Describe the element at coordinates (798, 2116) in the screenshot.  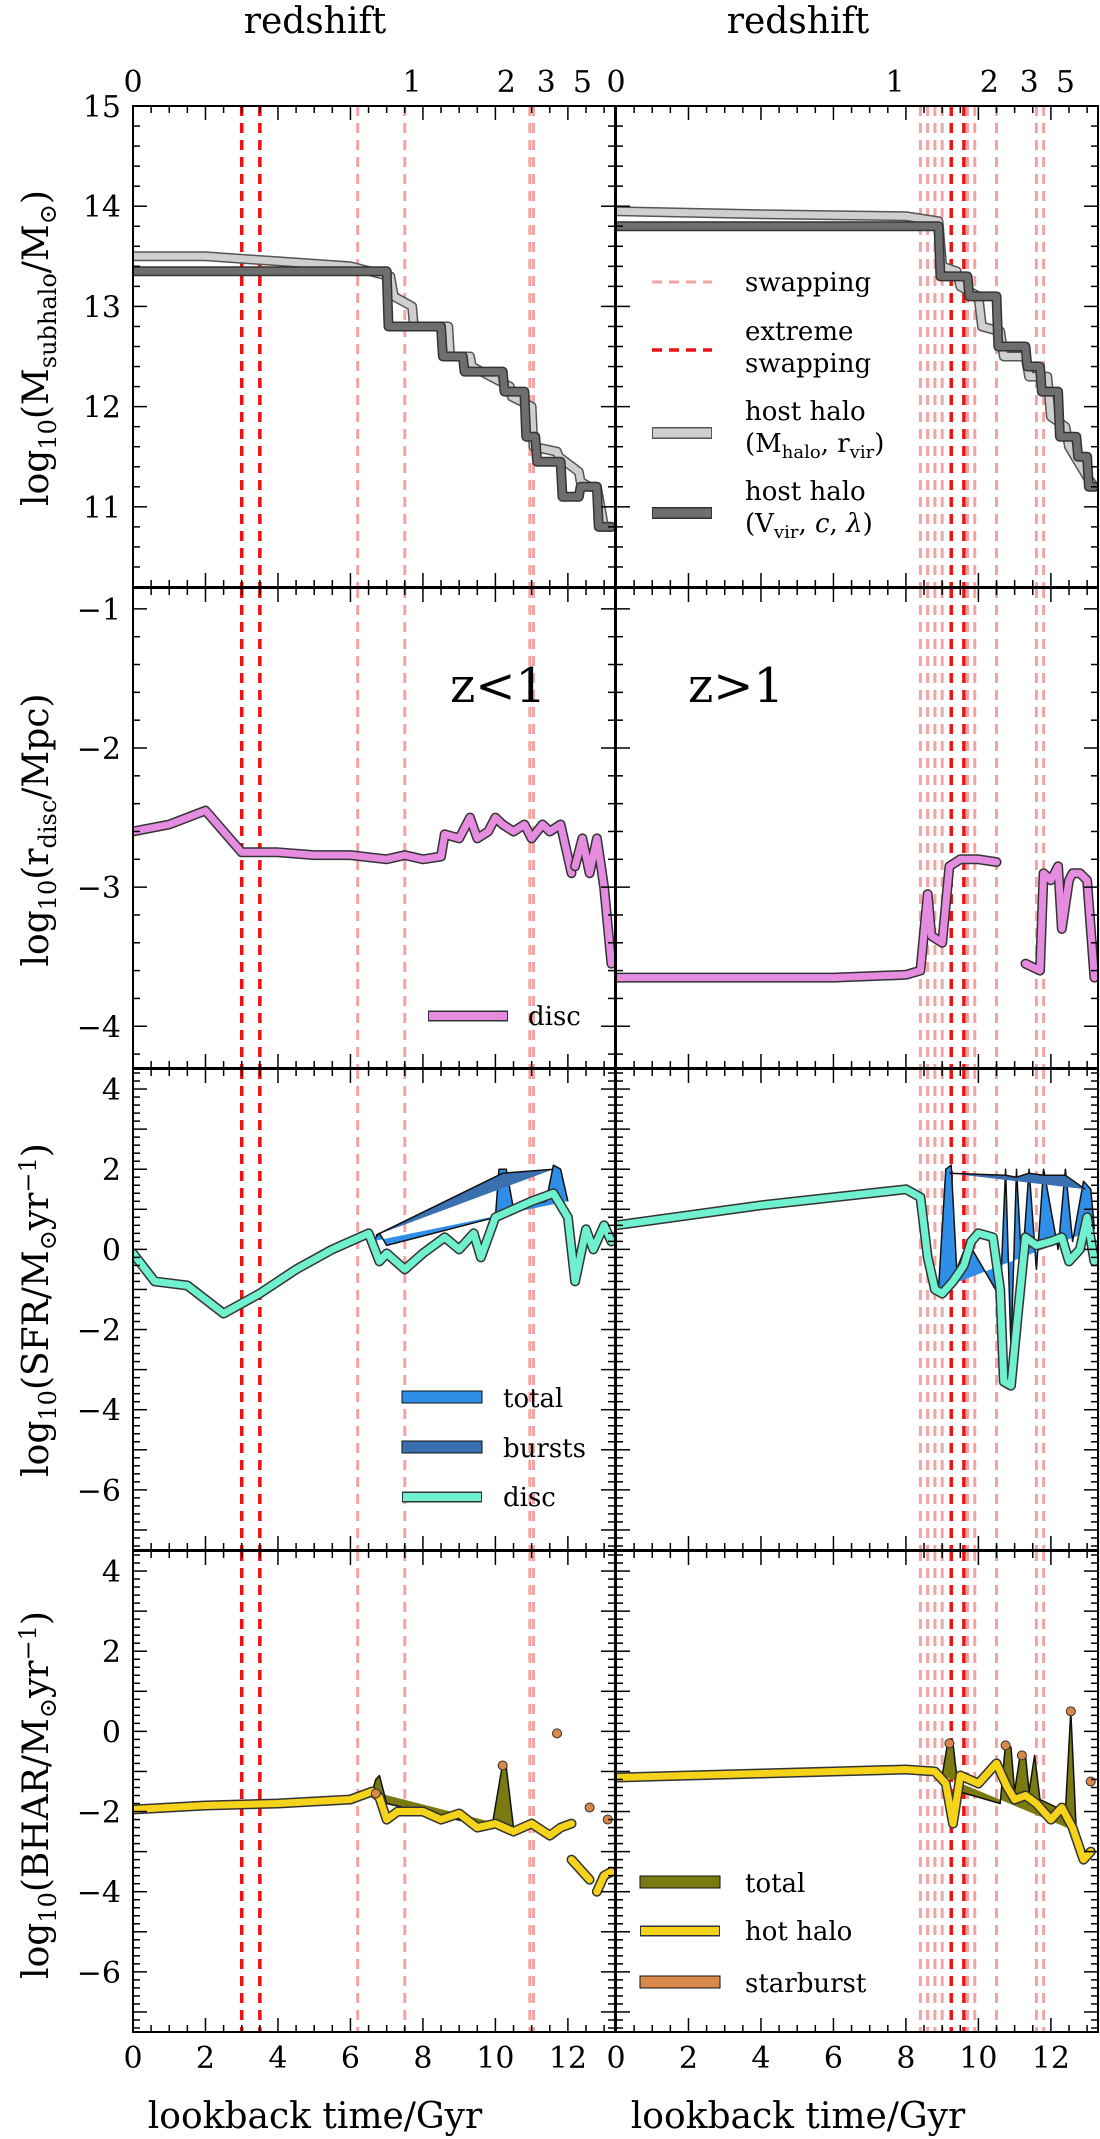
I see `bottom-axis-label-right: lookback time/Gyr` at that location.